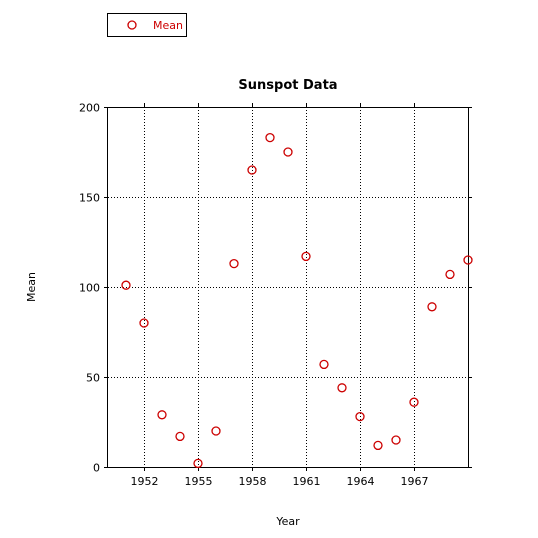  Describe the element at coordinates (89, 198) in the screenshot. I see `y-tick-label: 150` at that location.